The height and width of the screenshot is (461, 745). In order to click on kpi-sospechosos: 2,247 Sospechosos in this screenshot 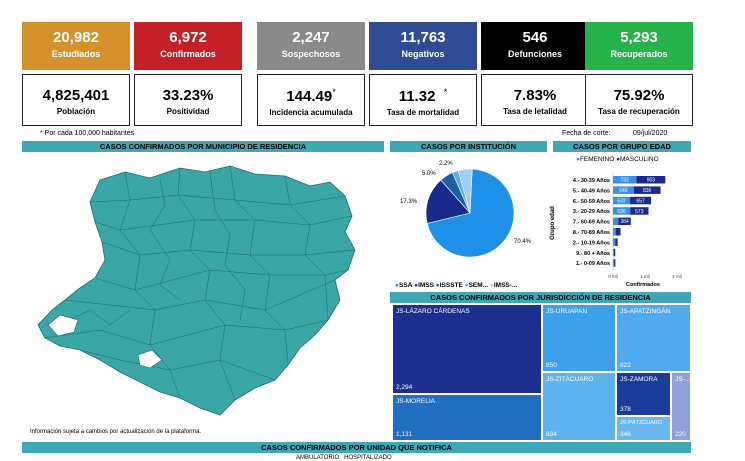, I will do `click(311, 46)`.